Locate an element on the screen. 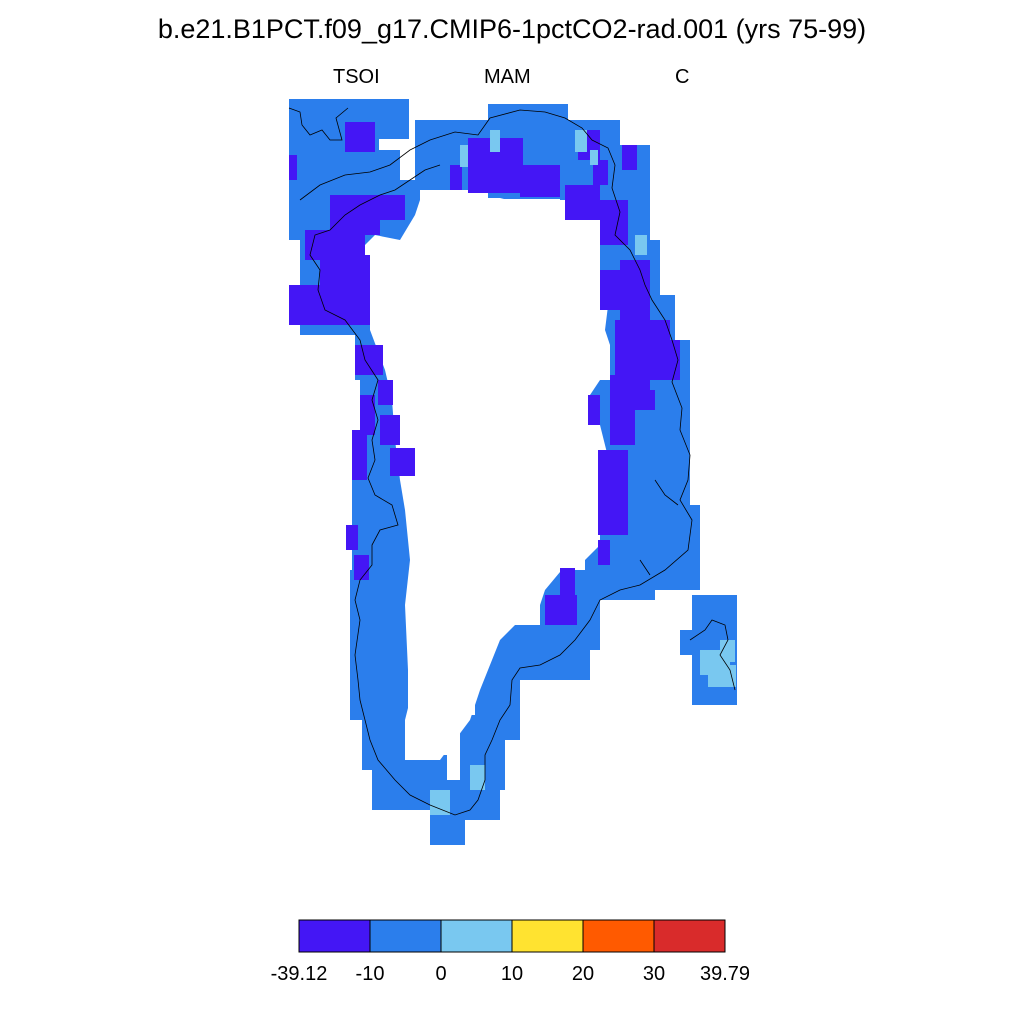  units-label: C is located at coordinates (682, 77).